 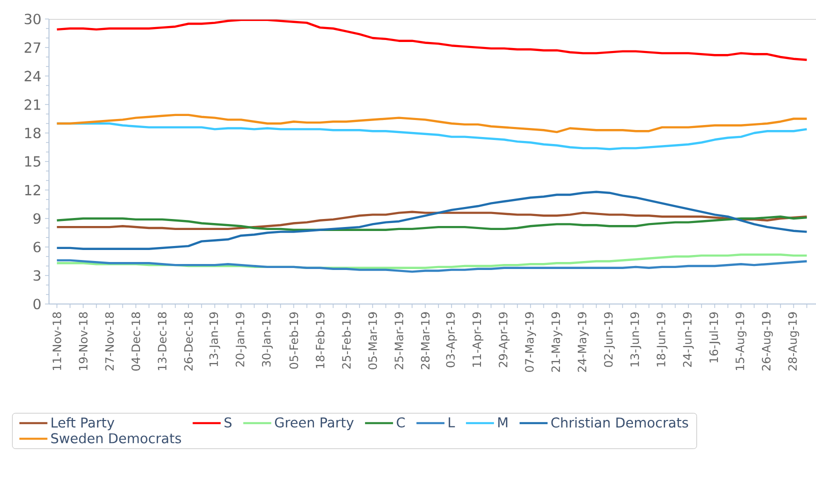 What do you see at coordinates (636, 339) in the screenshot?
I see `x-tick-label: 13-Jun-19` at bounding box center [636, 339].